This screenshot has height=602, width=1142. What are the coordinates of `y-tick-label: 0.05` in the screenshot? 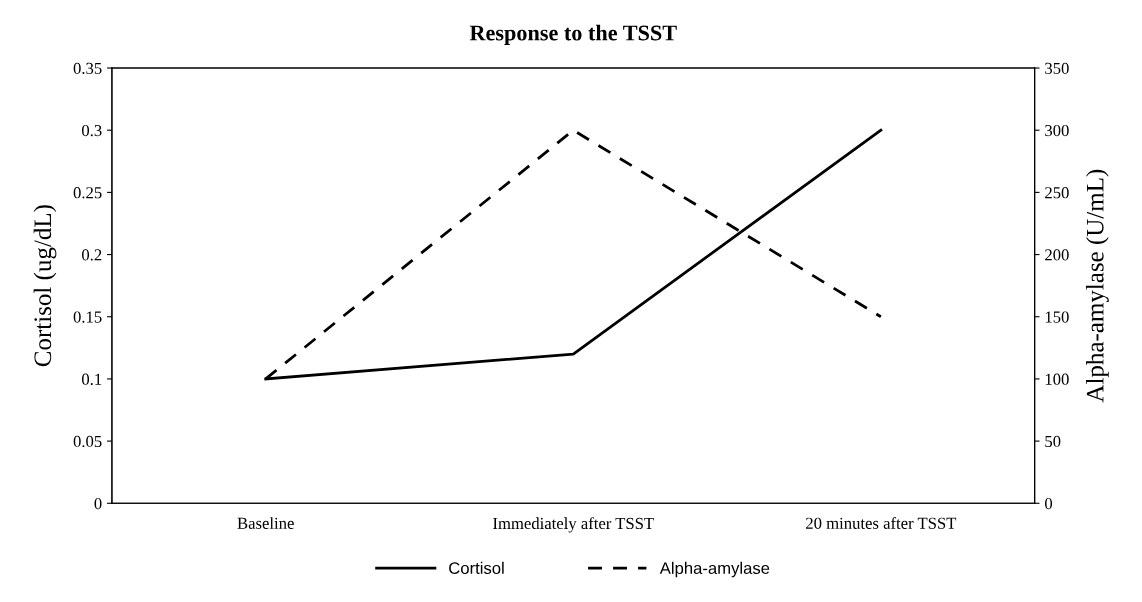 It's located at (87, 441).